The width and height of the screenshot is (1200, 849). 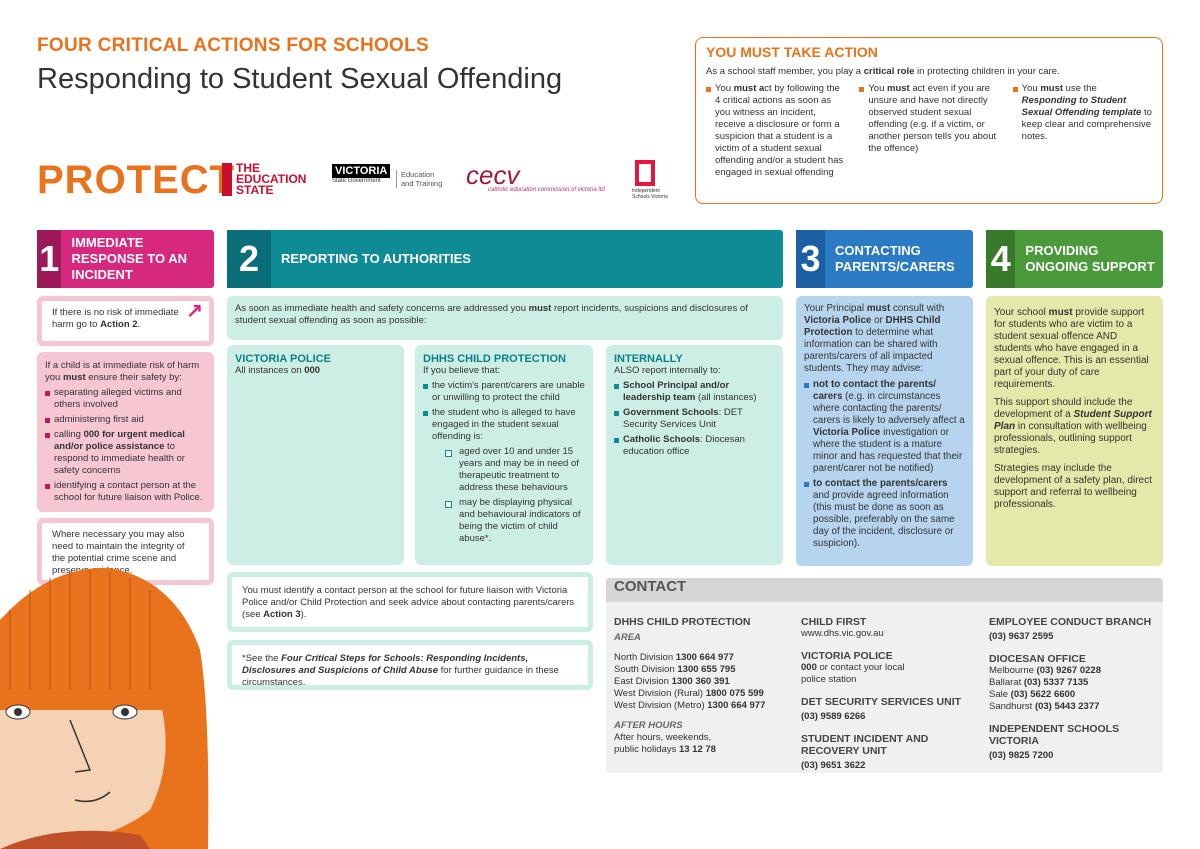 I want to click on step-label: PROVIDING ONGOING SUPPORT, so click(x=1090, y=258).